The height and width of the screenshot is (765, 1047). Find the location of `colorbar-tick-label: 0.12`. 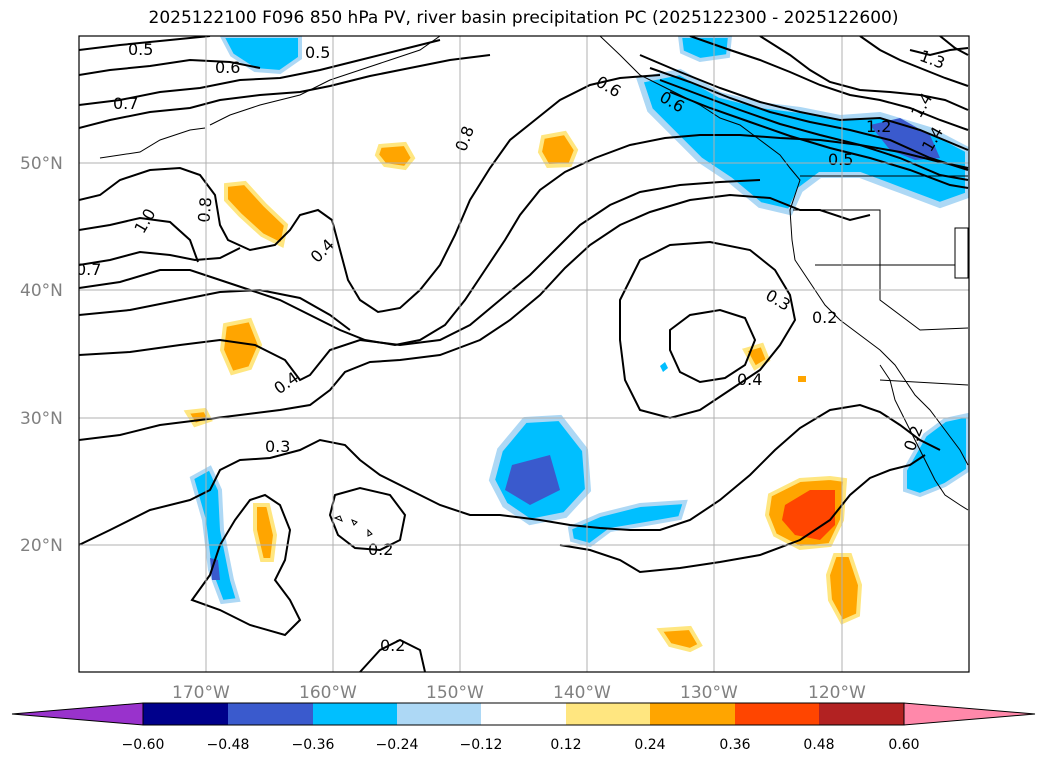

colorbar-tick-label: 0.12 is located at coordinates (565, 745).